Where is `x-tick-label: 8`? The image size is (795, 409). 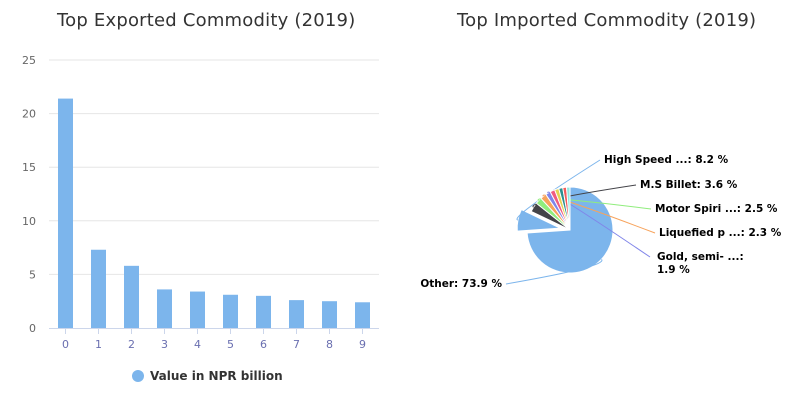 x-tick-label: 8 is located at coordinates (329, 344).